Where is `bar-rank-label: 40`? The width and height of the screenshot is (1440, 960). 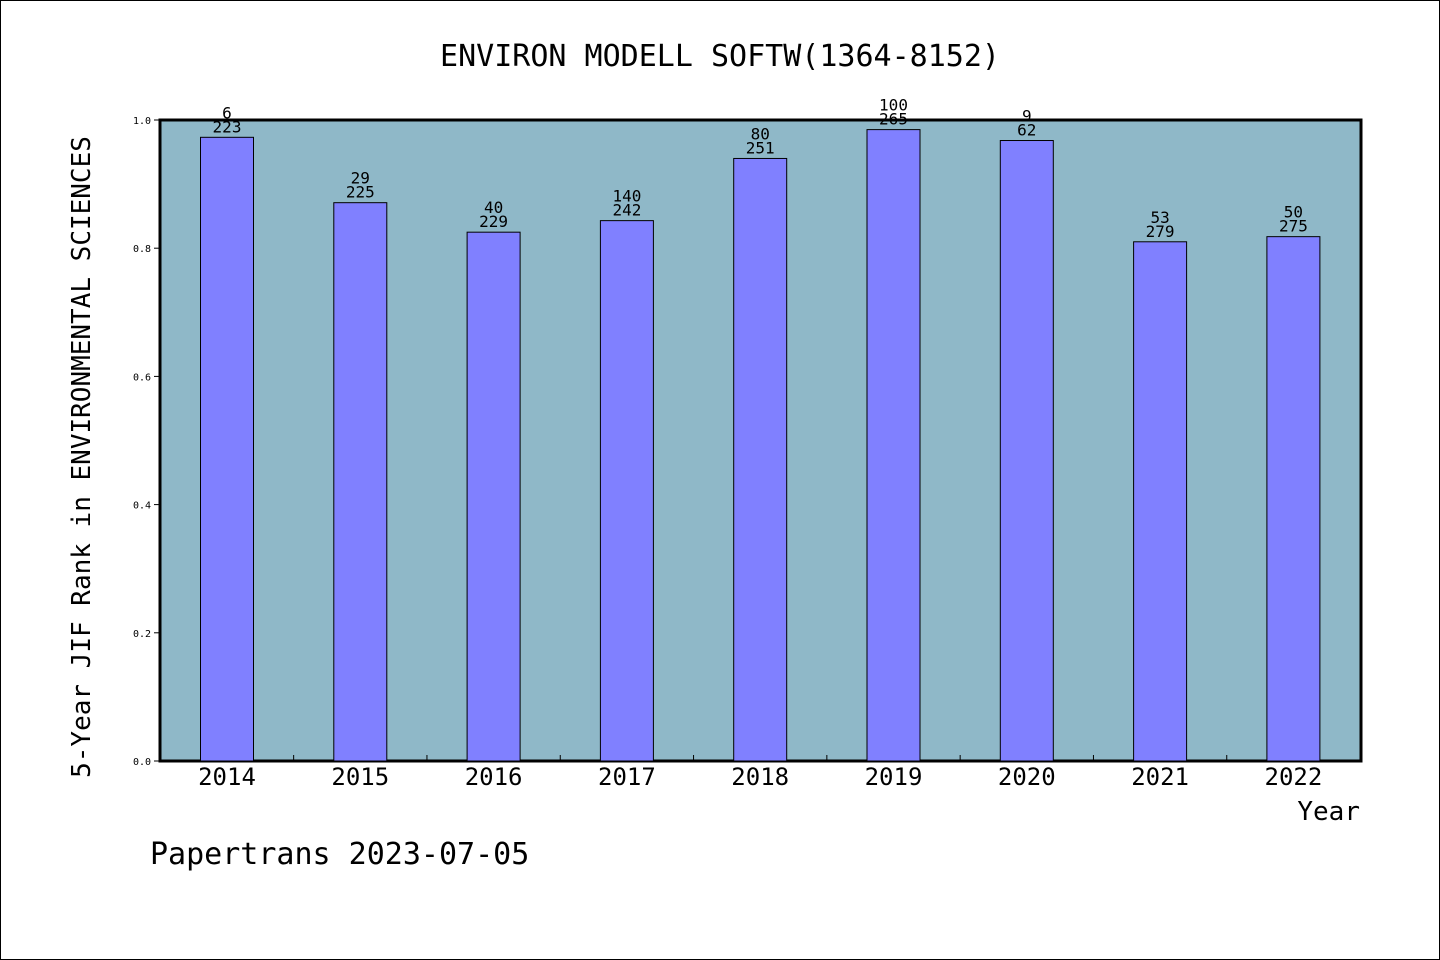 bar-rank-label: 40 is located at coordinates (493, 207).